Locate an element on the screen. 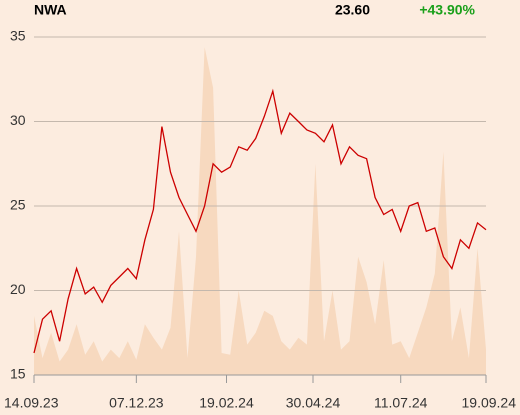  change: +43.90% is located at coordinates (447, 10).